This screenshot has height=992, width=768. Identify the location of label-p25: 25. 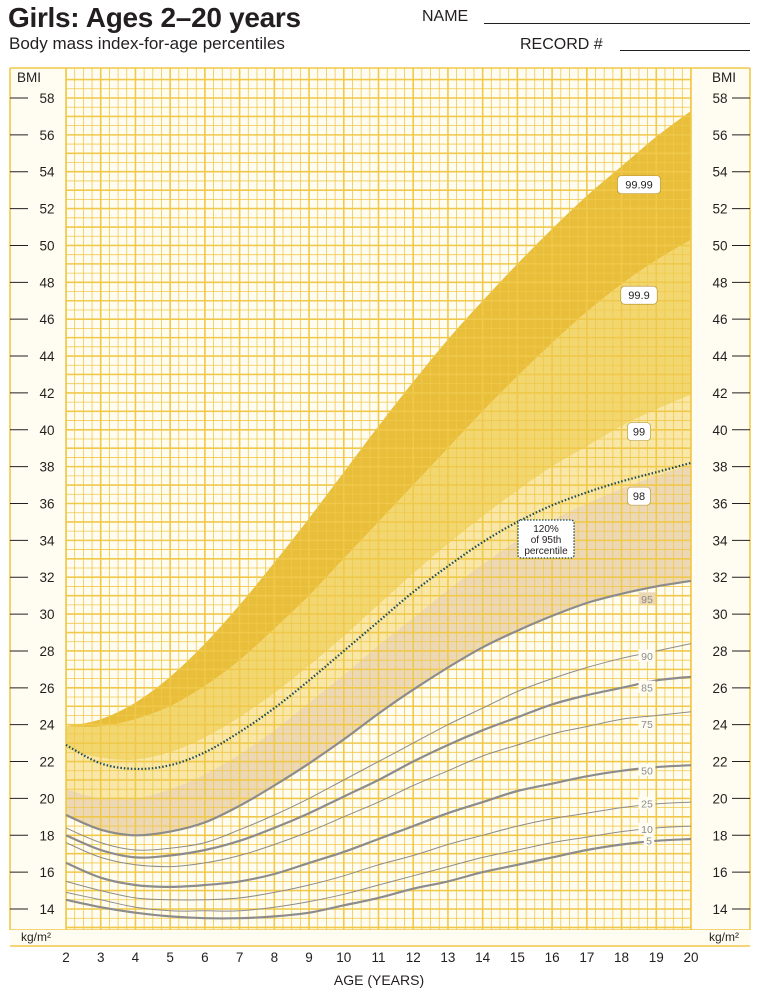
(647, 804).